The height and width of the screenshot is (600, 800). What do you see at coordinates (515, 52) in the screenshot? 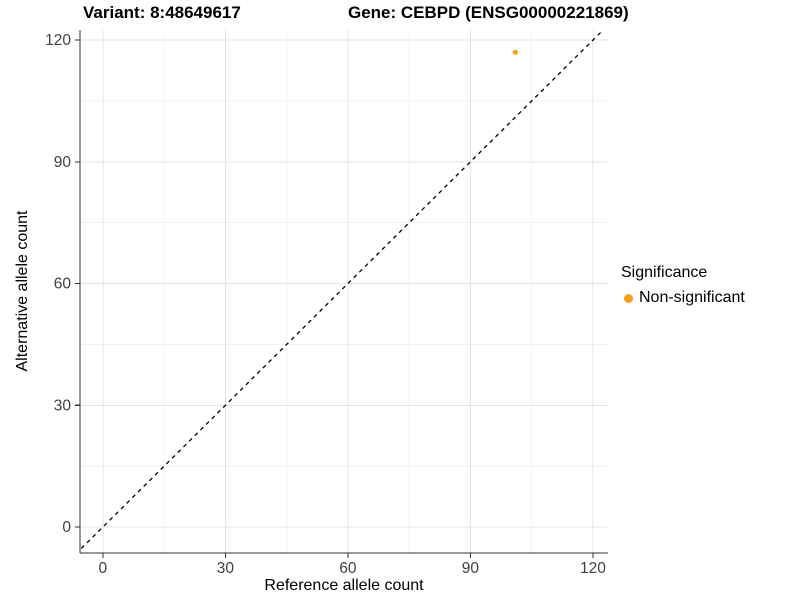
I see `data-point` at bounding box center [515, 52].